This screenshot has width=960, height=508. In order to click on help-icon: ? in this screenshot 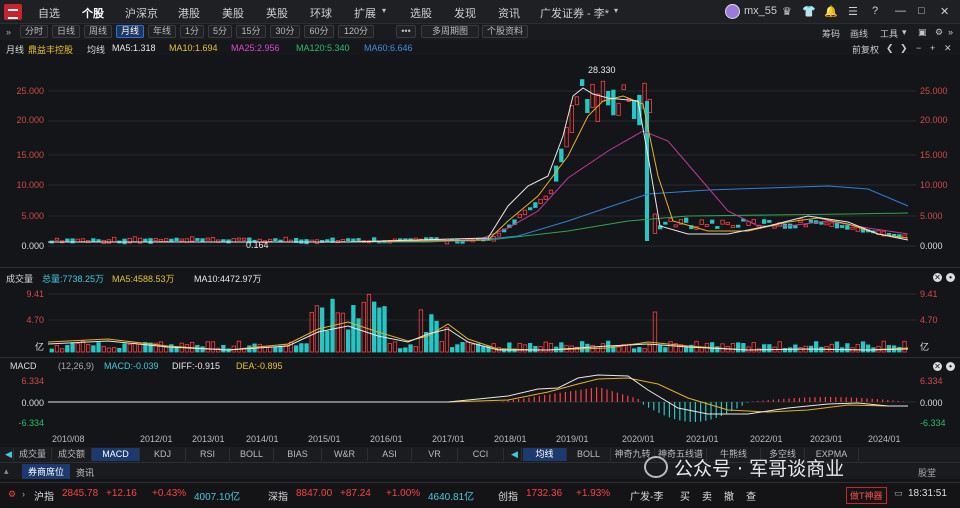, I will do `click(875, 11)`.